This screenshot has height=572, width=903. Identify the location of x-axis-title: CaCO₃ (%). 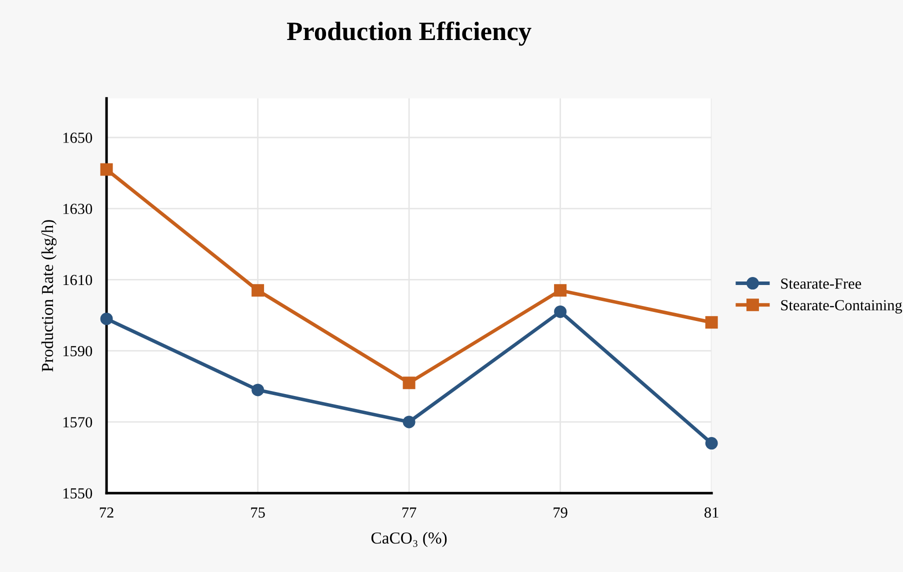
(409, 540).